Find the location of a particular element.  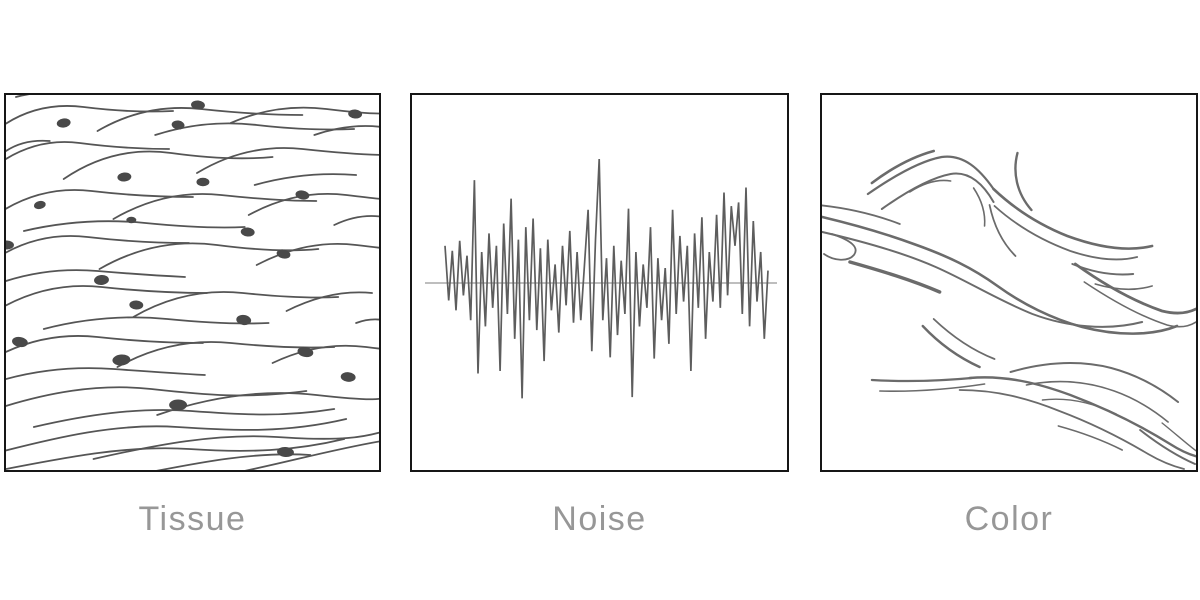

middle-fiber-bundle is located at coordinates (1009, 269).